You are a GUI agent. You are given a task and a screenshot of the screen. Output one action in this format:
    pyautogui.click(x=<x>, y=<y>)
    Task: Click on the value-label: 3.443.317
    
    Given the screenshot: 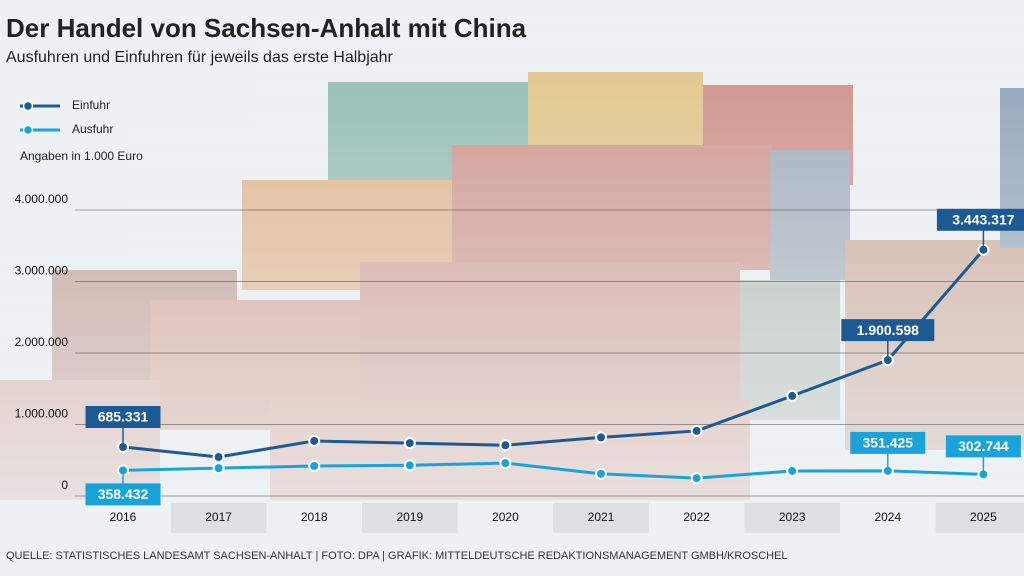 What is the action you would take?
    pyautogui.click(x=983, y=220)
    